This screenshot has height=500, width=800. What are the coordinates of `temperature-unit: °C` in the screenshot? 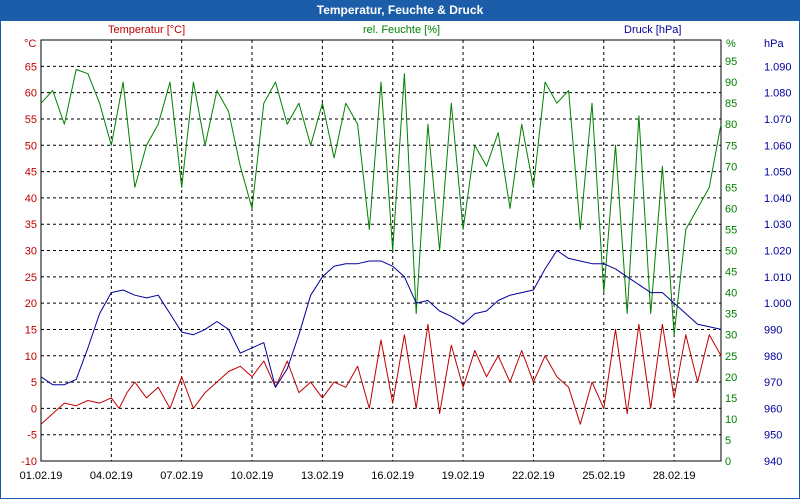 It's located at (30, 44).